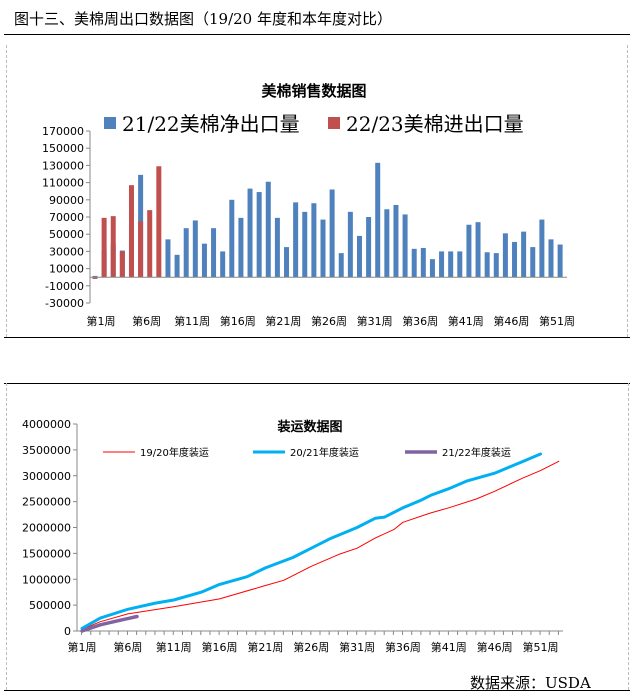 The image size is (644, 698). What do you see at coordinates (67, 631) in the screenshot?
I see `y-tick-label: 0` at bounding box center [67, 631].